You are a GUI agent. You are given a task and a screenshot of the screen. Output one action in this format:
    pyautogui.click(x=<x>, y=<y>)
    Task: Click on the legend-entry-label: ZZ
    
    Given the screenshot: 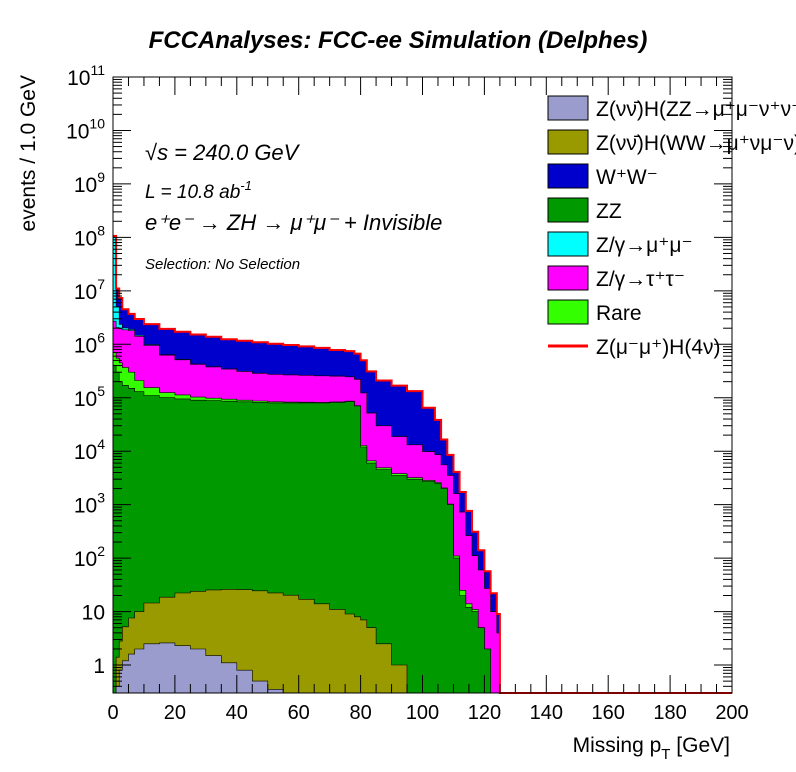 What is the action you would take?
    pyautogui.click(x=609, y=211)
    